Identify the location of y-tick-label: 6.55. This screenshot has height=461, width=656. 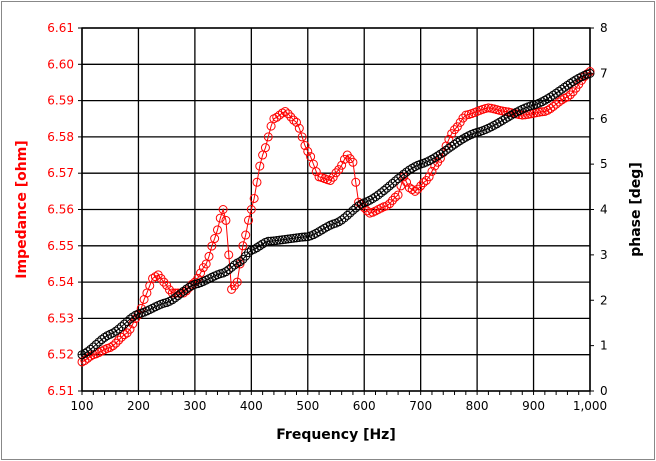
(60, 246).